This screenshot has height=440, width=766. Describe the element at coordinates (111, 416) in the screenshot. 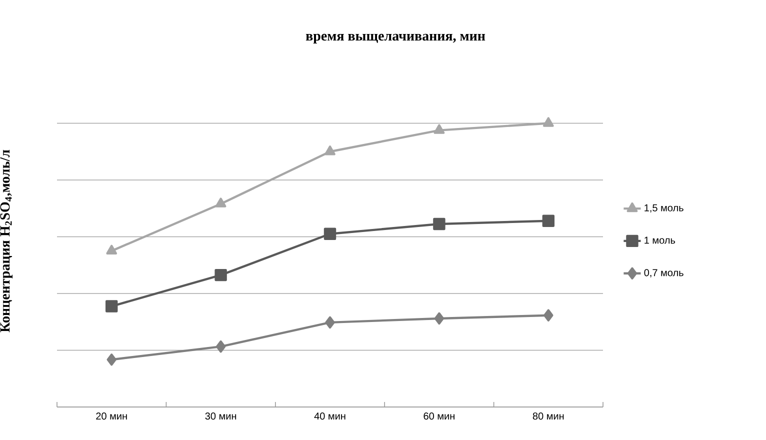

I see `x-tick-label: 20 мин` at that location.